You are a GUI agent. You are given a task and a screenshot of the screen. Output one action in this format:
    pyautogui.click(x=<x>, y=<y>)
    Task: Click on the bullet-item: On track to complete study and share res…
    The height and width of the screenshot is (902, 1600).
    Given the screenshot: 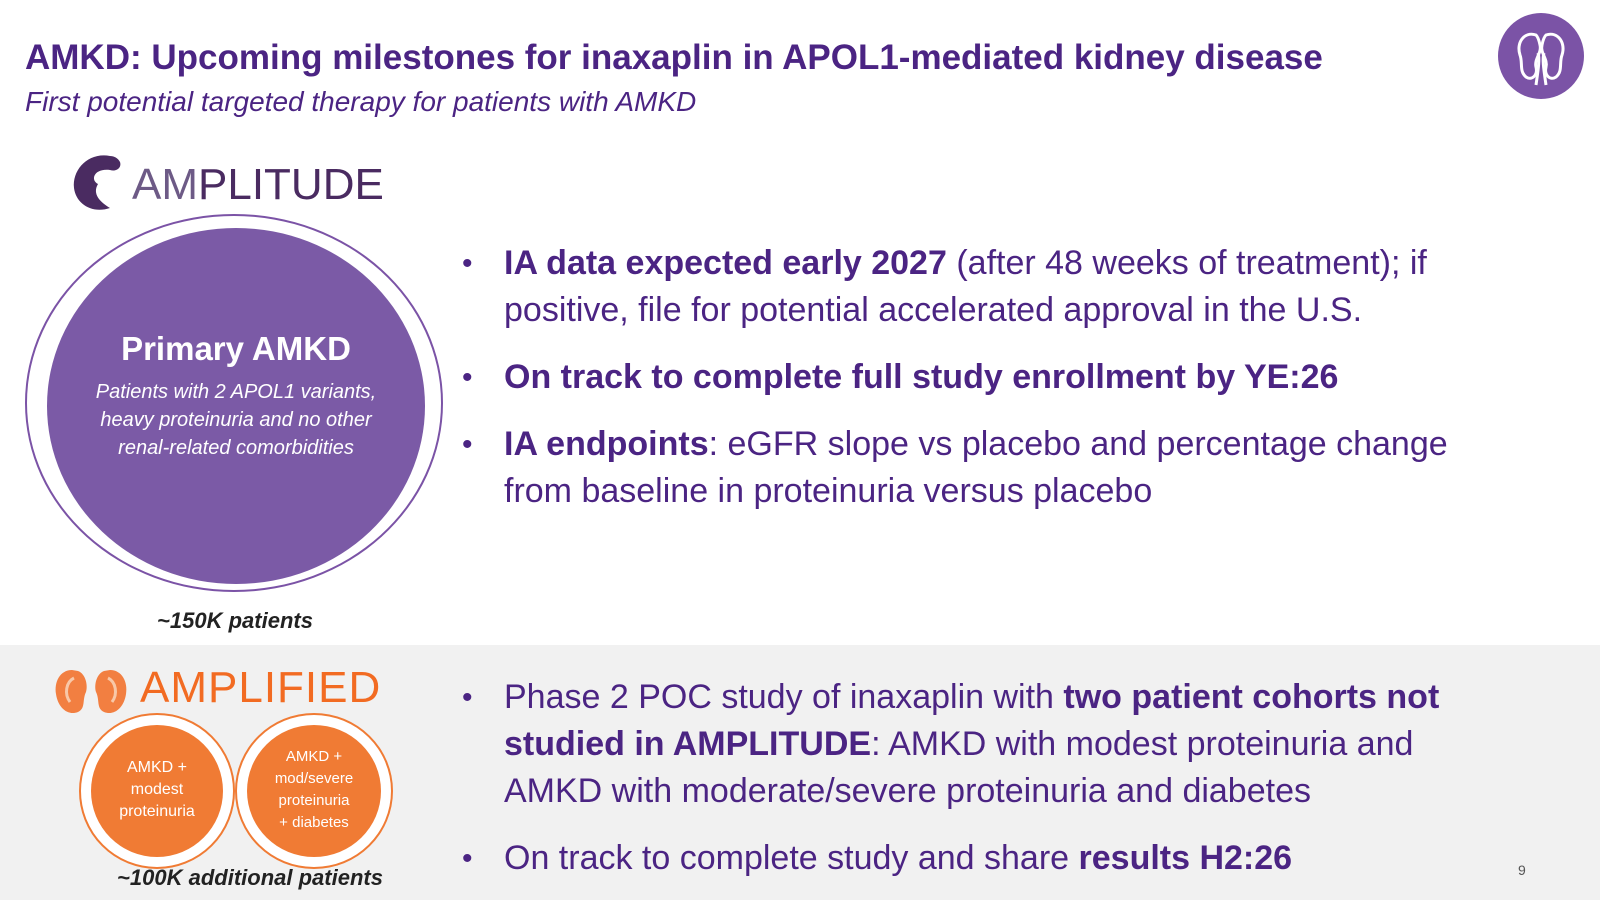 What is the action you would take?
    pyautogui.click(x=977, y=858)
    